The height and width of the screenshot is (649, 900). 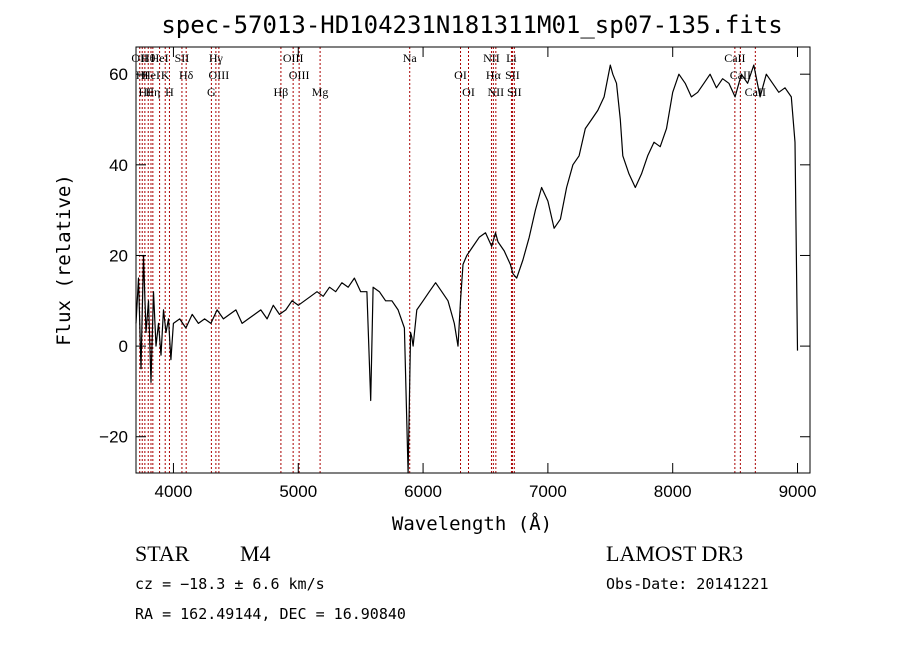 I want to click on marker-label: Na, so click(x=410, y=58).